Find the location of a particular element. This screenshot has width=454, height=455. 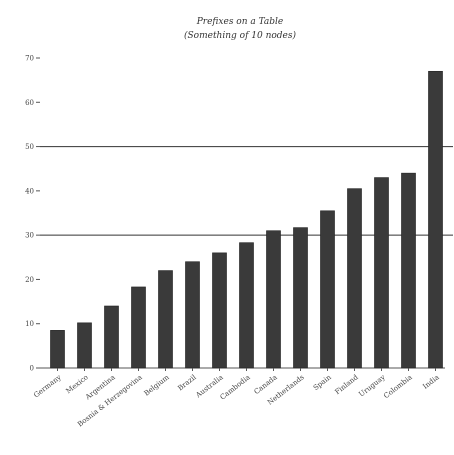

y-tick-label-2: 20 is located at coordinates (29, 280).